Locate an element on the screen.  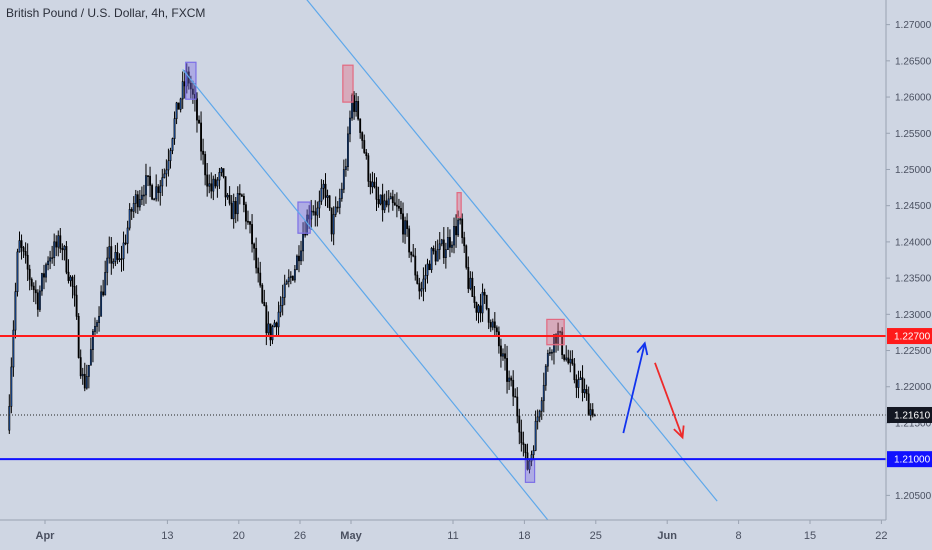
price-tick-label: 1.23500 is located at coordinates (913, 279).